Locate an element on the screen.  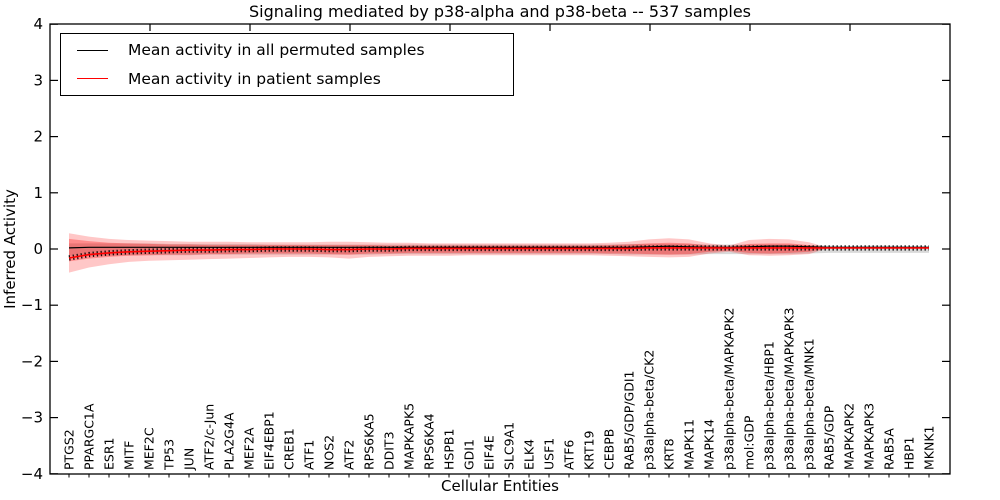
x-tick-label: ATF2/c-Jun is located at coordinates (209, 437).